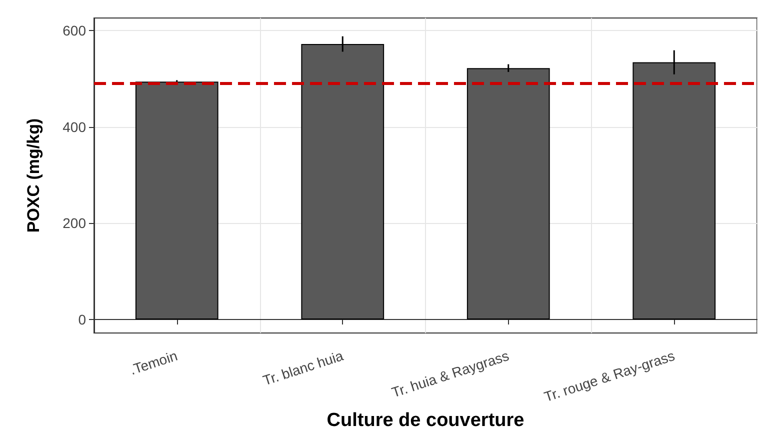  What do you see at coordinates (154, 362) in the screenshot?
I see `x-tick-label: .Temoin` at bounding box center [154, 362].